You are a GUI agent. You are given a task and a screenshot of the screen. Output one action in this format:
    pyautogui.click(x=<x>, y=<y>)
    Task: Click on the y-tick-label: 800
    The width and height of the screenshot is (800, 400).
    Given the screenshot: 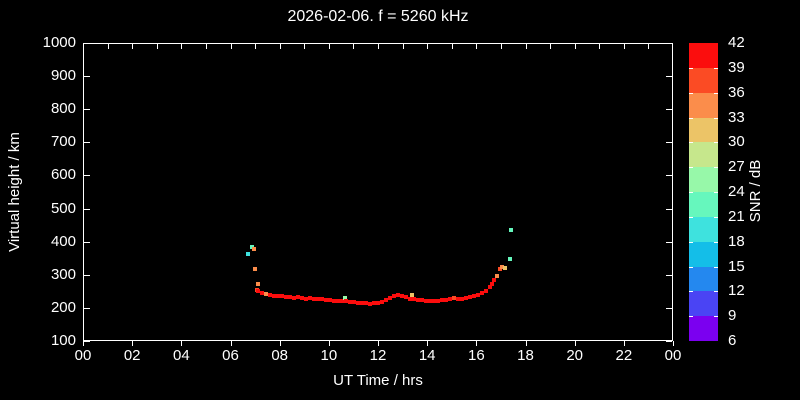 What is the action you would take?
    pyautogui.click(x=63, y=109)
    